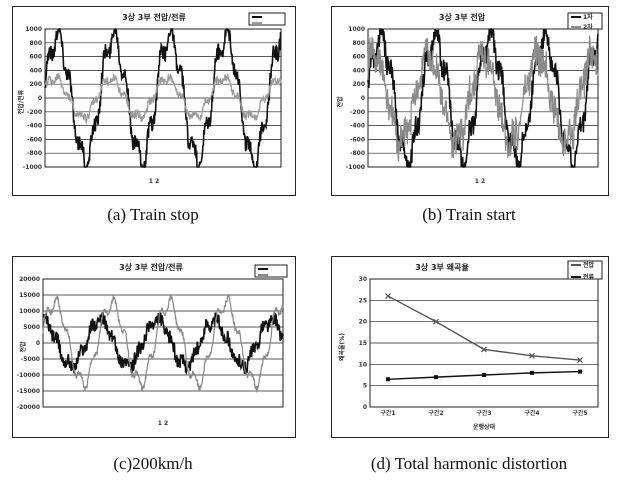  I want to click on chart-d-xtick: 구간5, so click(579, 413).